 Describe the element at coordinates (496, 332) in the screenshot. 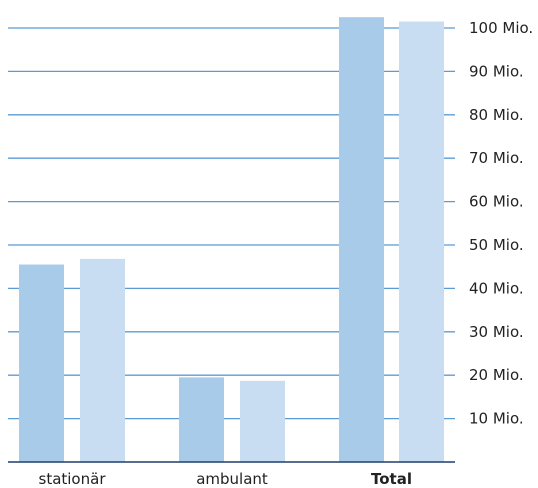

I see `y-tick-label: 30 Mio.` at that location.